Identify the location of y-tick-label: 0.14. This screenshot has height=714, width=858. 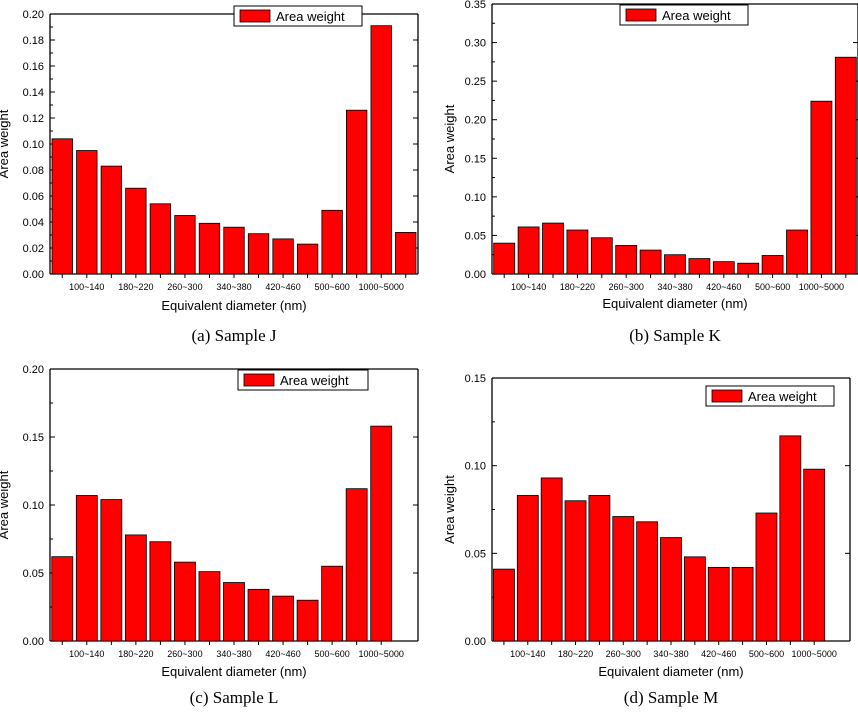
(33, 93).